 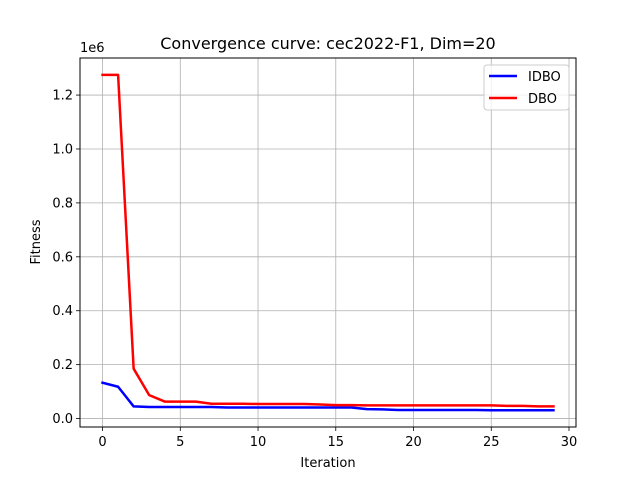 I want to click on y-offset-text: 1e6, so click(x=92, y=48).